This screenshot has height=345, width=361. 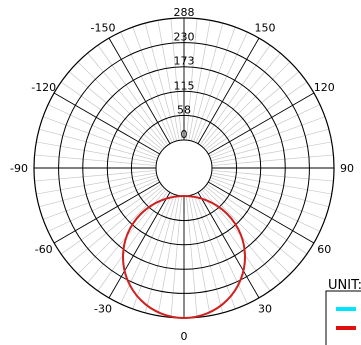 I want to click on legend: UNIT:, so click(x=343, y=311).